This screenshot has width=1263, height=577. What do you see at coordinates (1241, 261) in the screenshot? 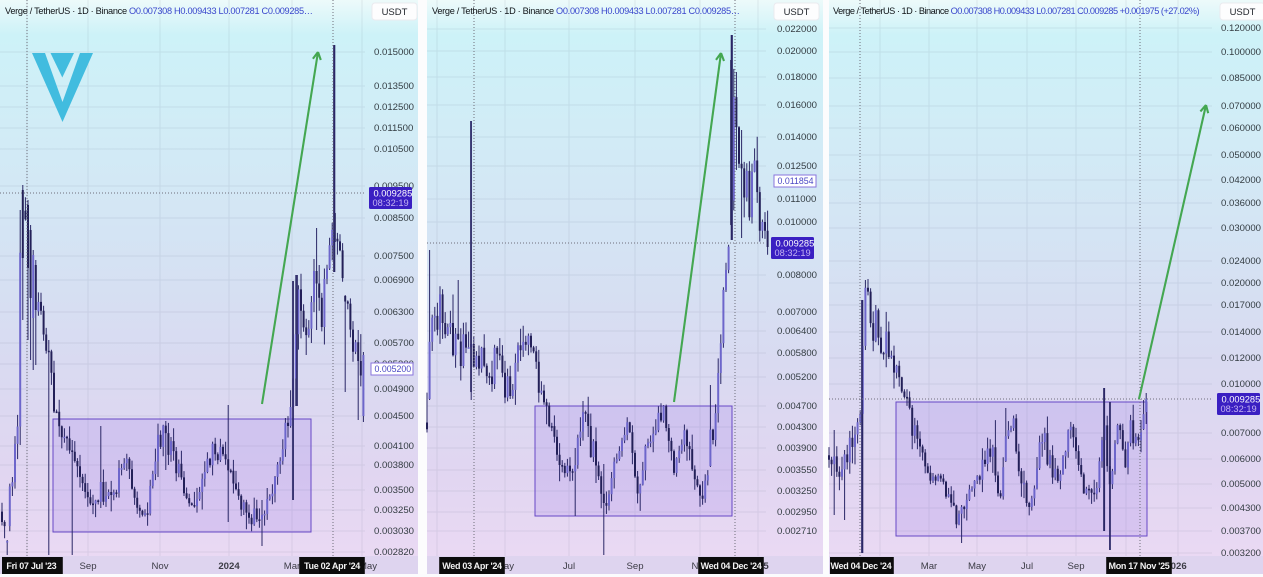
I see `svg-text: 0.024000` at bounding box center [1241, 261].